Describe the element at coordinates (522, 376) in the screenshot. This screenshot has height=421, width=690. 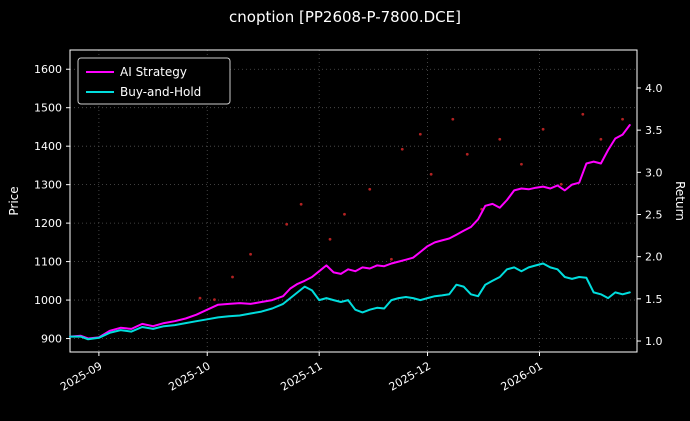
I see `x-tick-label: 2026-01` at that location.